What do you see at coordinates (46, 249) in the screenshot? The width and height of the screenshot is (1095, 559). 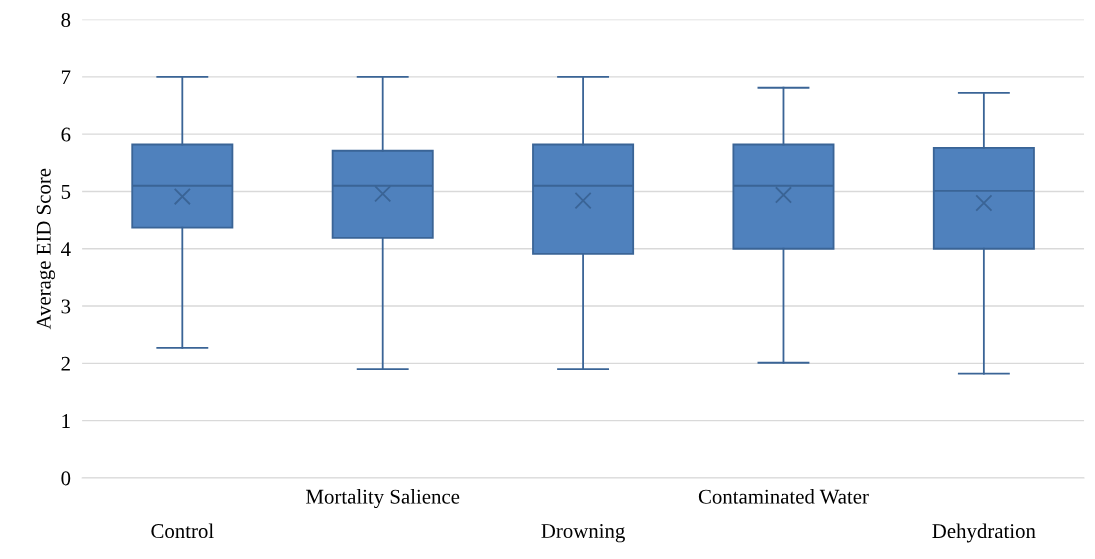 I see `y-axis-title: Average EID Score` at bounding box center [46, 249].